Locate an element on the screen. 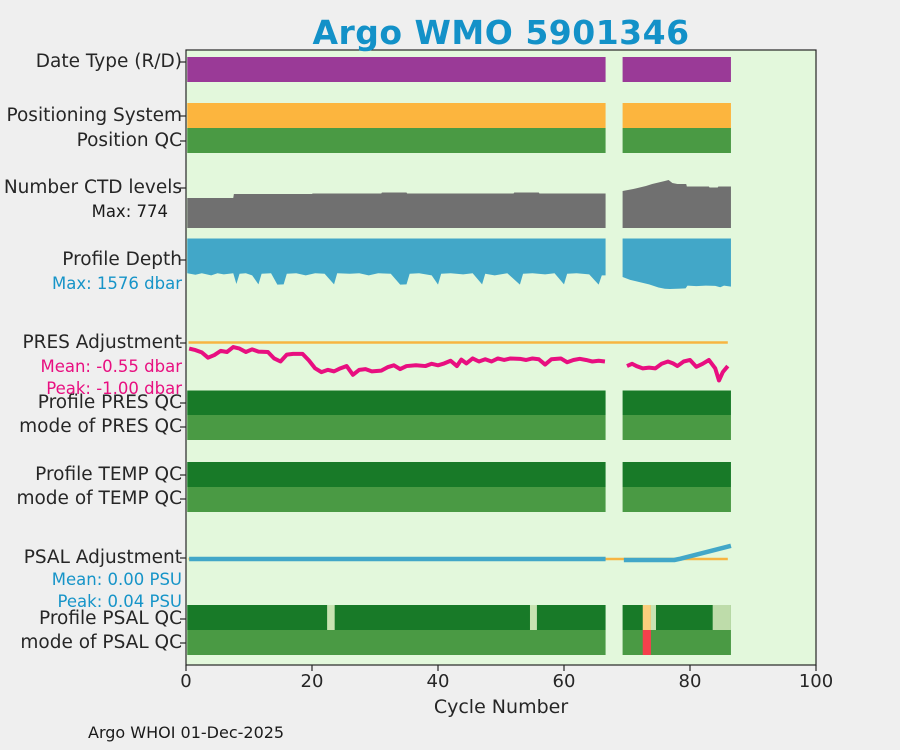 Image resolution: width=900 pixels, height=750 pixels. track-label-profile-psal-qc: Profile PSAL QC is located at coordinates (110, 618).